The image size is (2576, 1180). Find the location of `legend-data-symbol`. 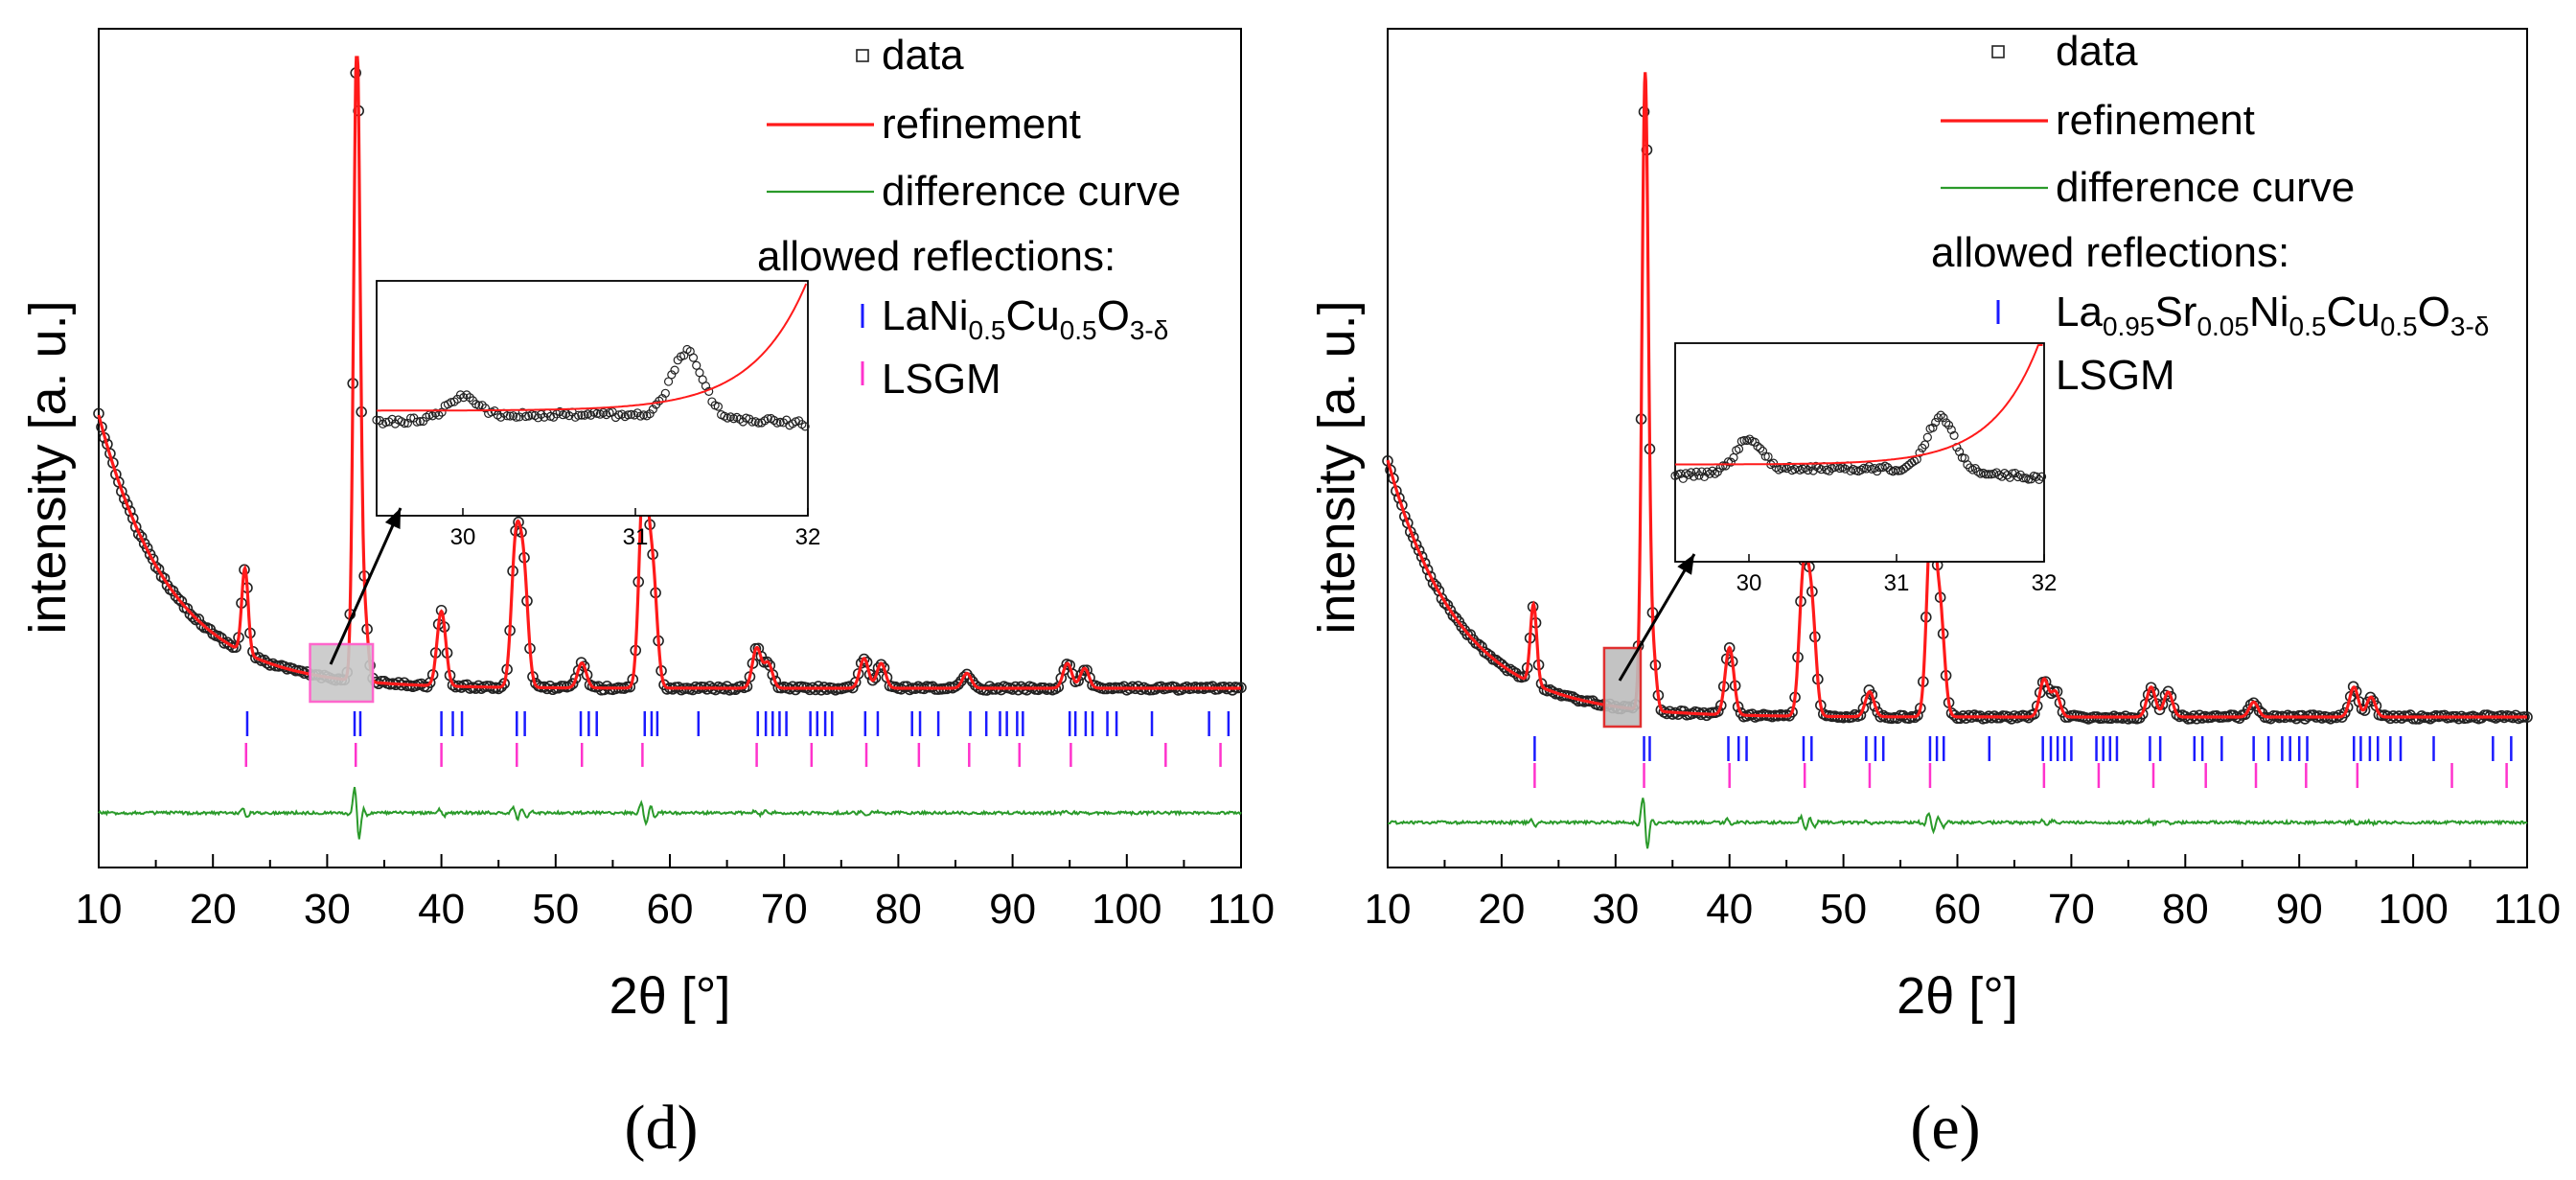

legend-data-symbol is located at coordinates (1998, 51).